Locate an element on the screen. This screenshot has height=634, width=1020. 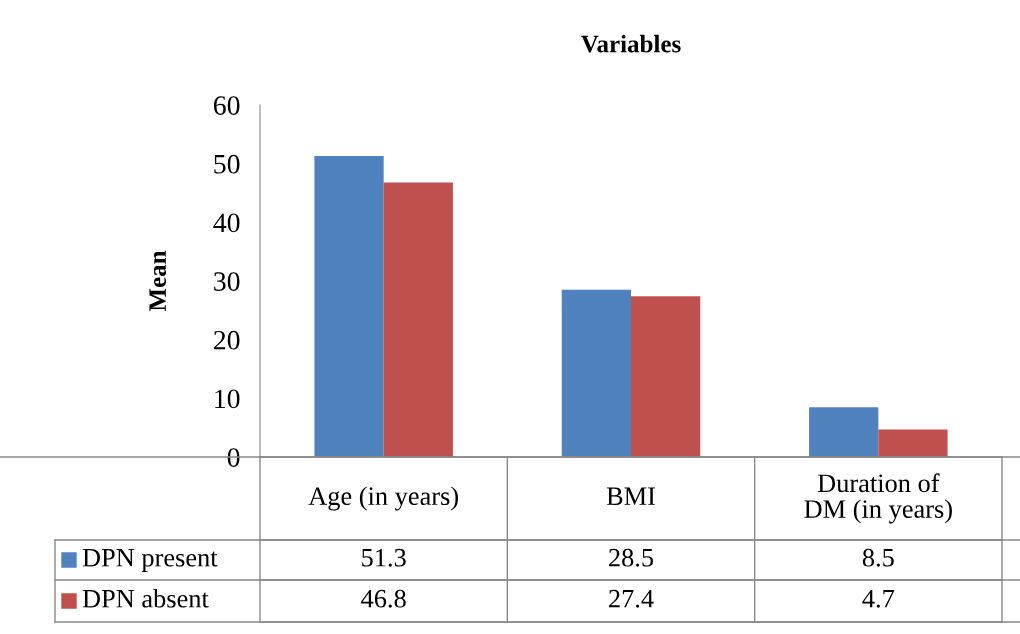
x-tick-label: BMI is located at coordinates (630, 496).